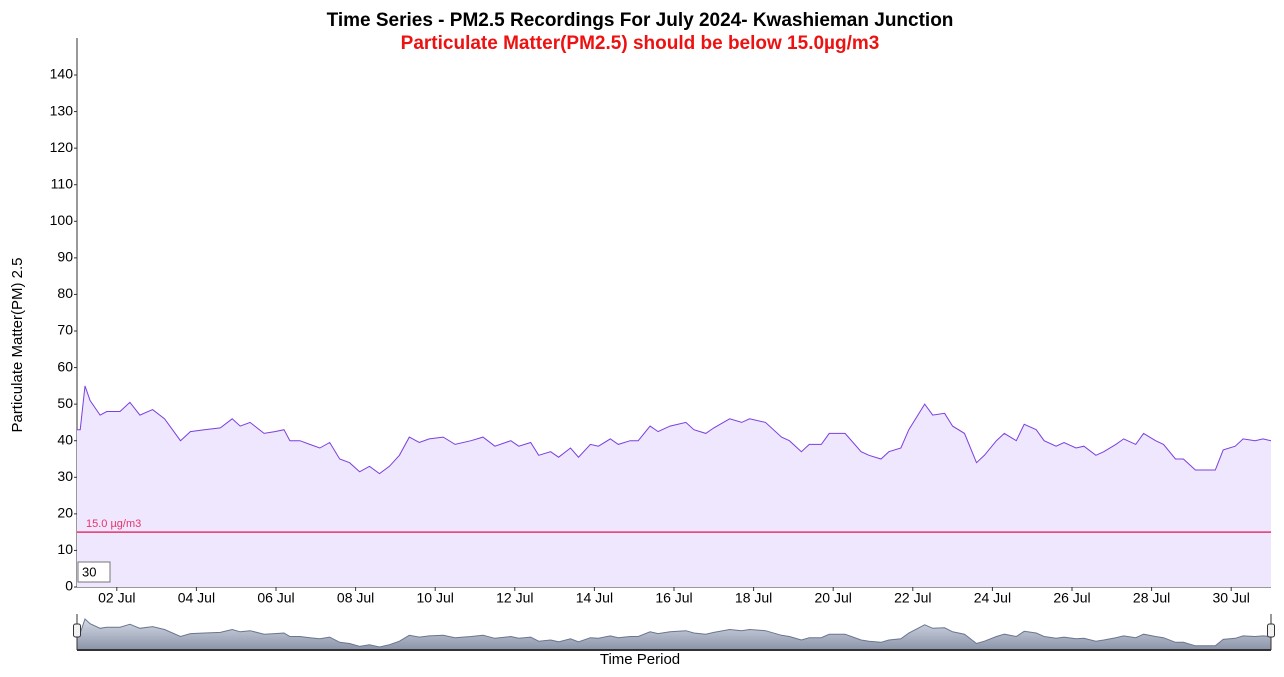 Image resolution: width=1284 pixels, height=677 pixels. I want to click on y-tick-label: 0, so click(69, 586).